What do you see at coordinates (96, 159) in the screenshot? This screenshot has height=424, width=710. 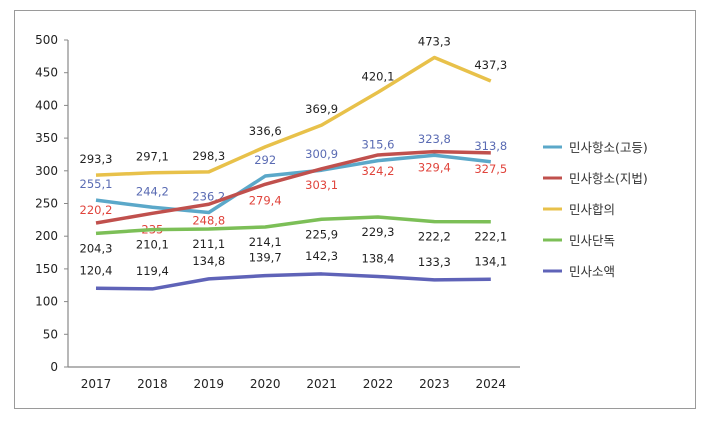 I see `data-label: 293,3` at bounding box center [96, 159].